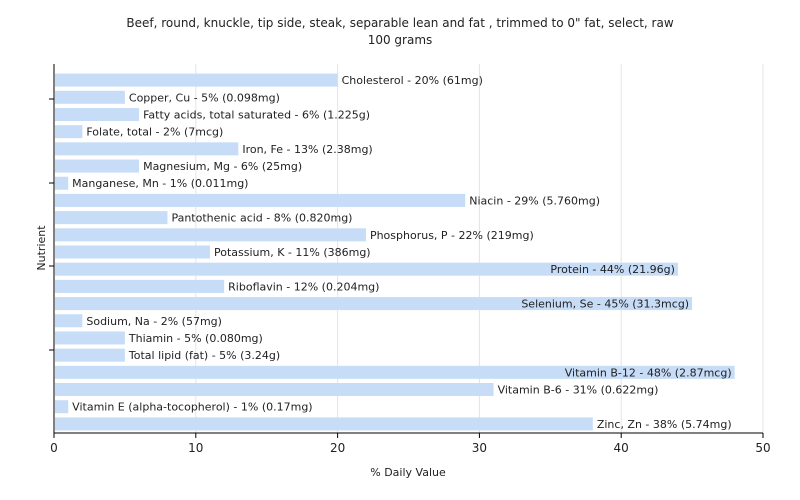  What do you see at coordinates (154, 321) in the screenshot?
I see `bar-label: Sodium, Na - 2% (57mg)` at bounding box center [154, 321].